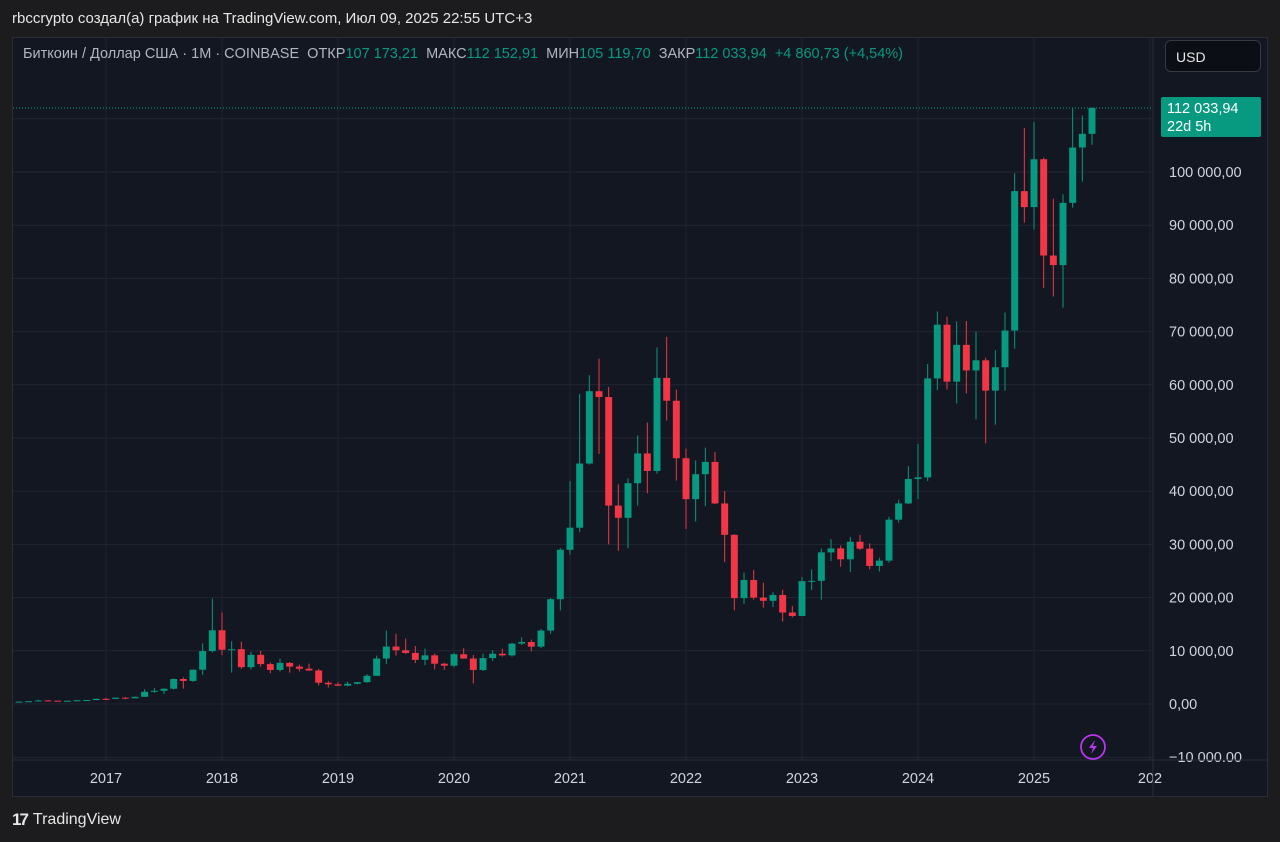 This screenshot has height=842, width=1280. Describe the element at coordinates (1201, 492) in the screenshot. I see `price-tick-label: 40 000,00` at that location.